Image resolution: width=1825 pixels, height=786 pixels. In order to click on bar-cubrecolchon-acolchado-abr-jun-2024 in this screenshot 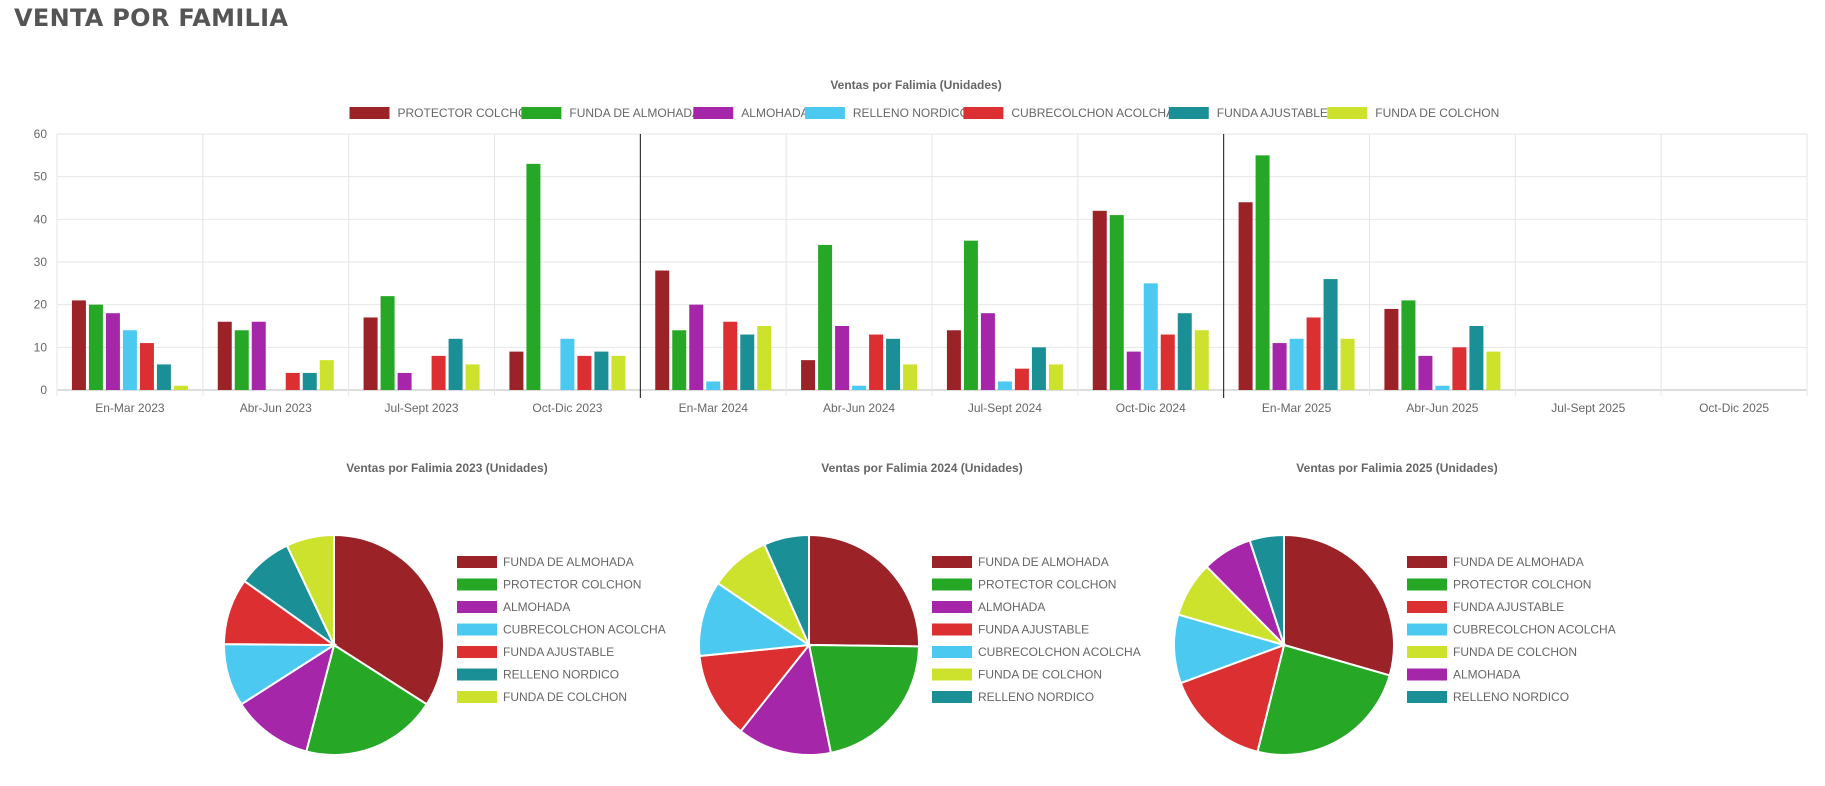, I will do `click(876, 362)`.